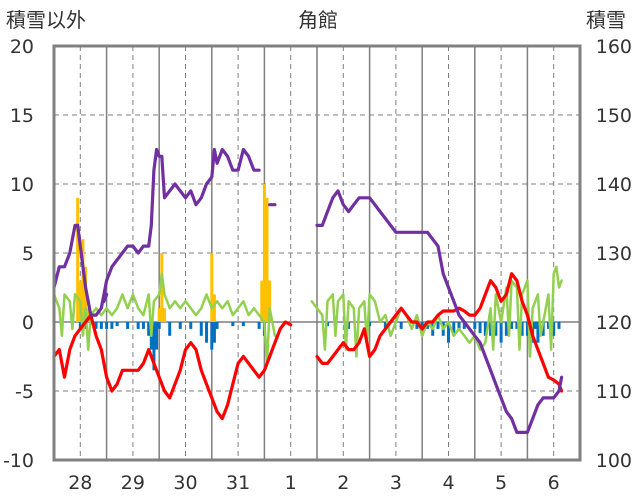 The image size is (636, 501). Describe the element at coordinates (614, 461) in the screenshot. I see `y-right-tick-label: 100` at that location.